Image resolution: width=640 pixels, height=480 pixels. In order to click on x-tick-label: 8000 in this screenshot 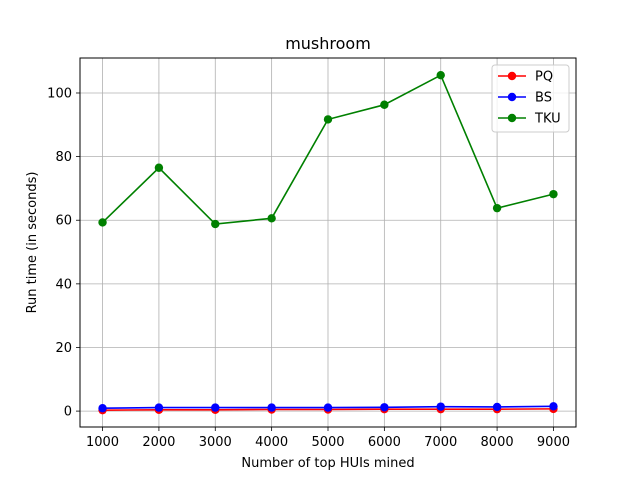, I will do `click(497, 442)`.